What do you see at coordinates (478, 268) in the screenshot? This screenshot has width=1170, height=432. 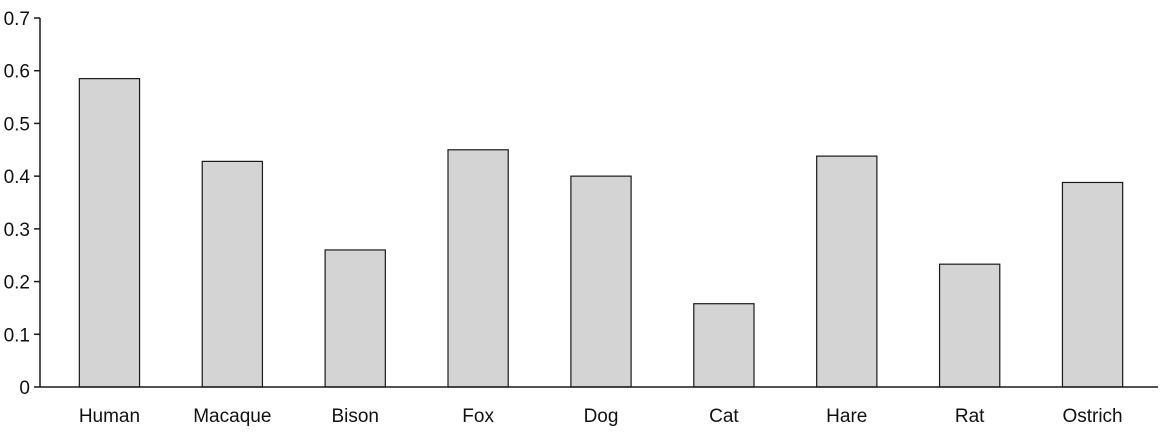 I see `bar-fox` at bounding box center [478, 268].